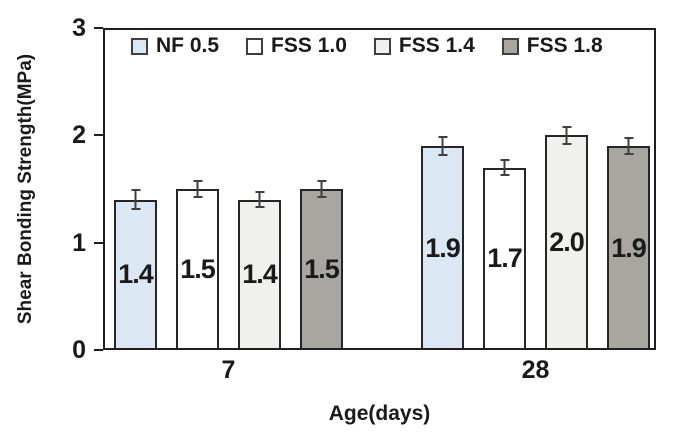 The width and height of the screenshot is (677, 444). I want to click on bar: 2.0, so click(566, 189).